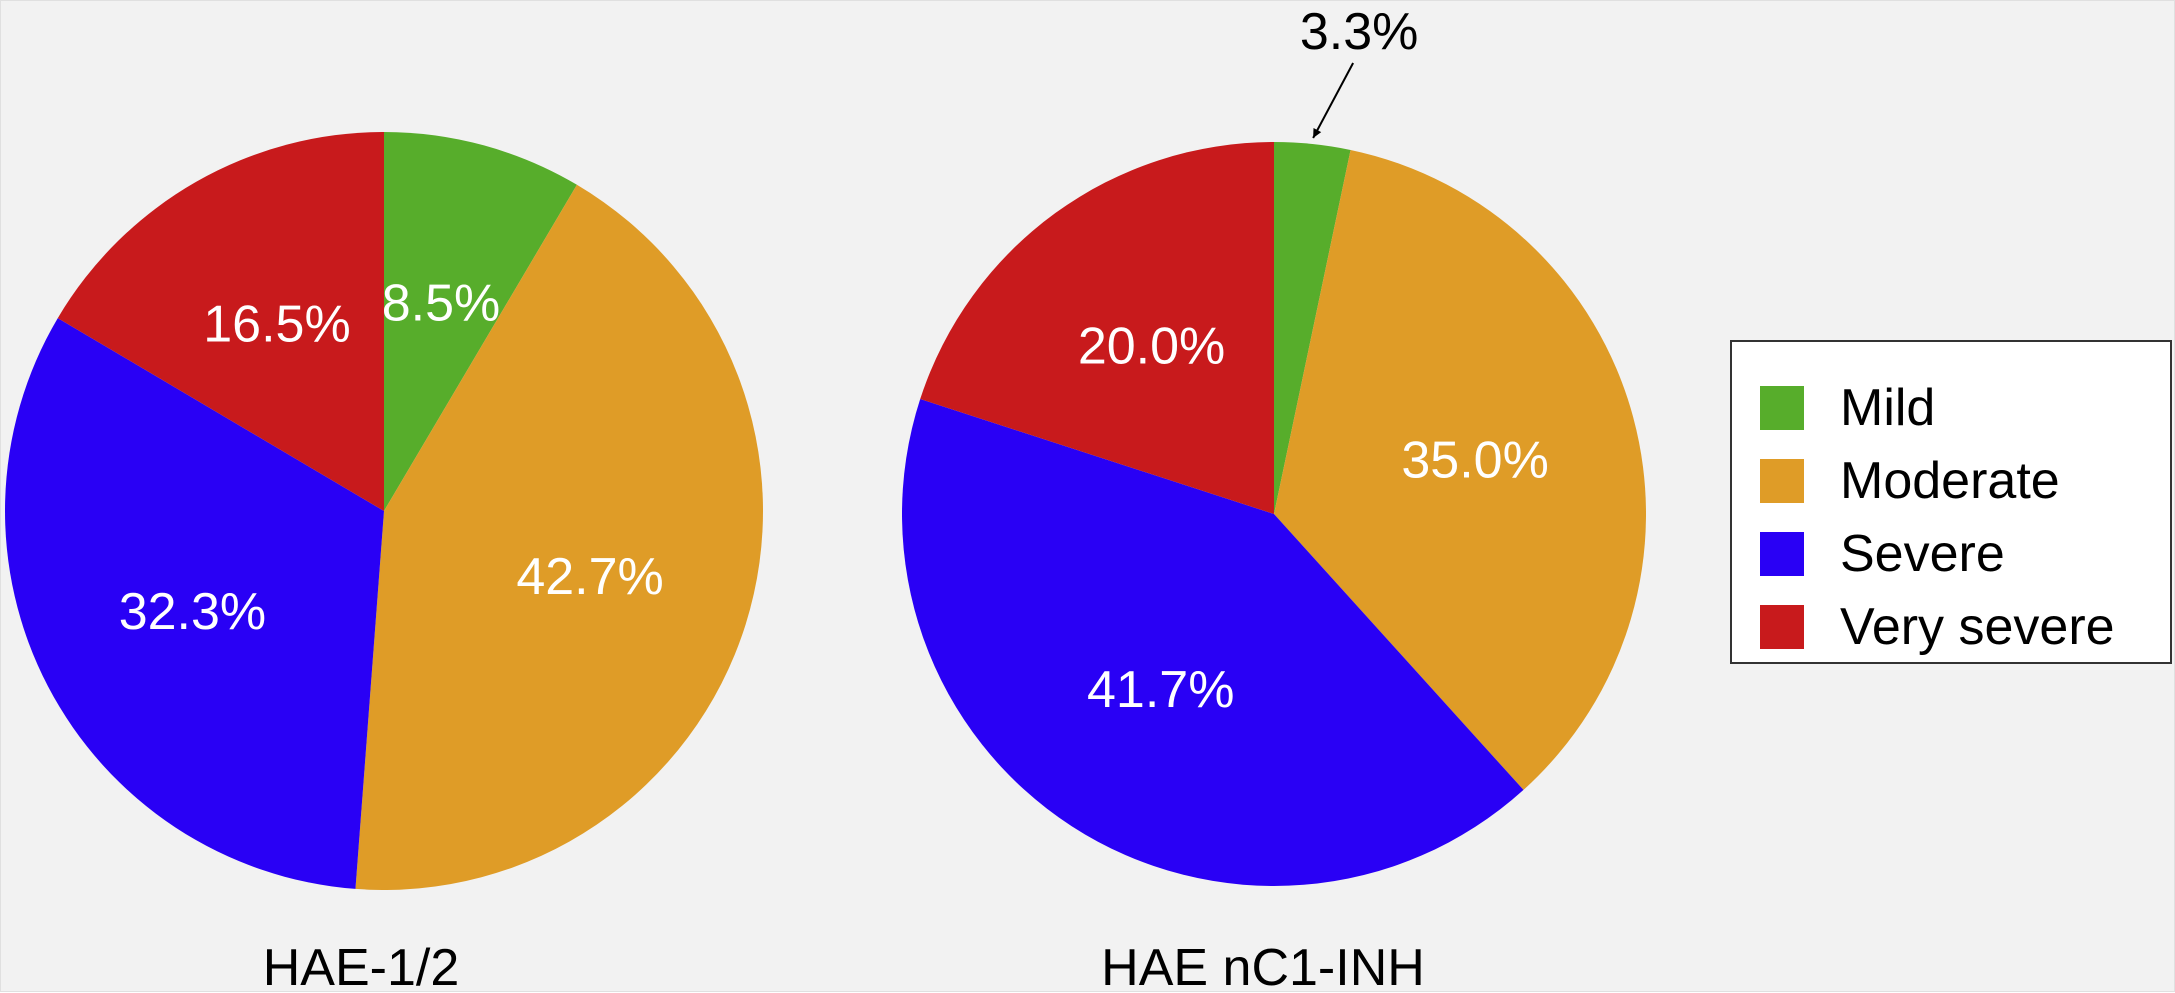  Describe the element at coordinates (1782, 481) in the screenshot. I see `legend-swatch-moderate` at that location.